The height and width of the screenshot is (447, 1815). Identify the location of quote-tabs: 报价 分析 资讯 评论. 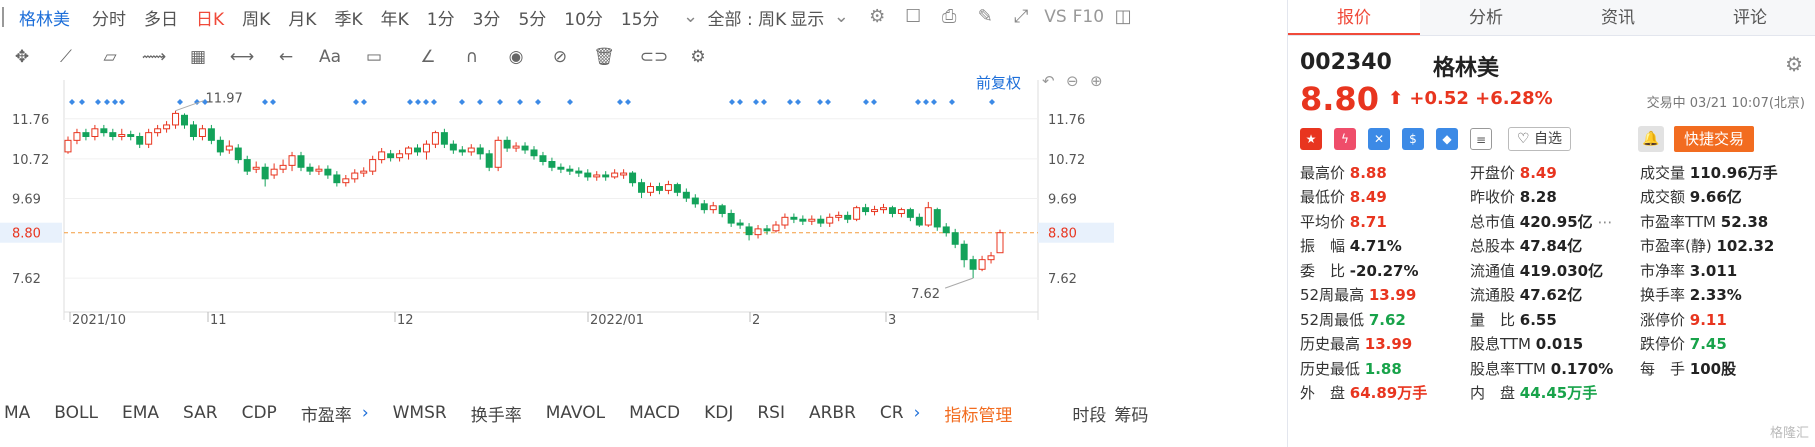
(1551, 18).